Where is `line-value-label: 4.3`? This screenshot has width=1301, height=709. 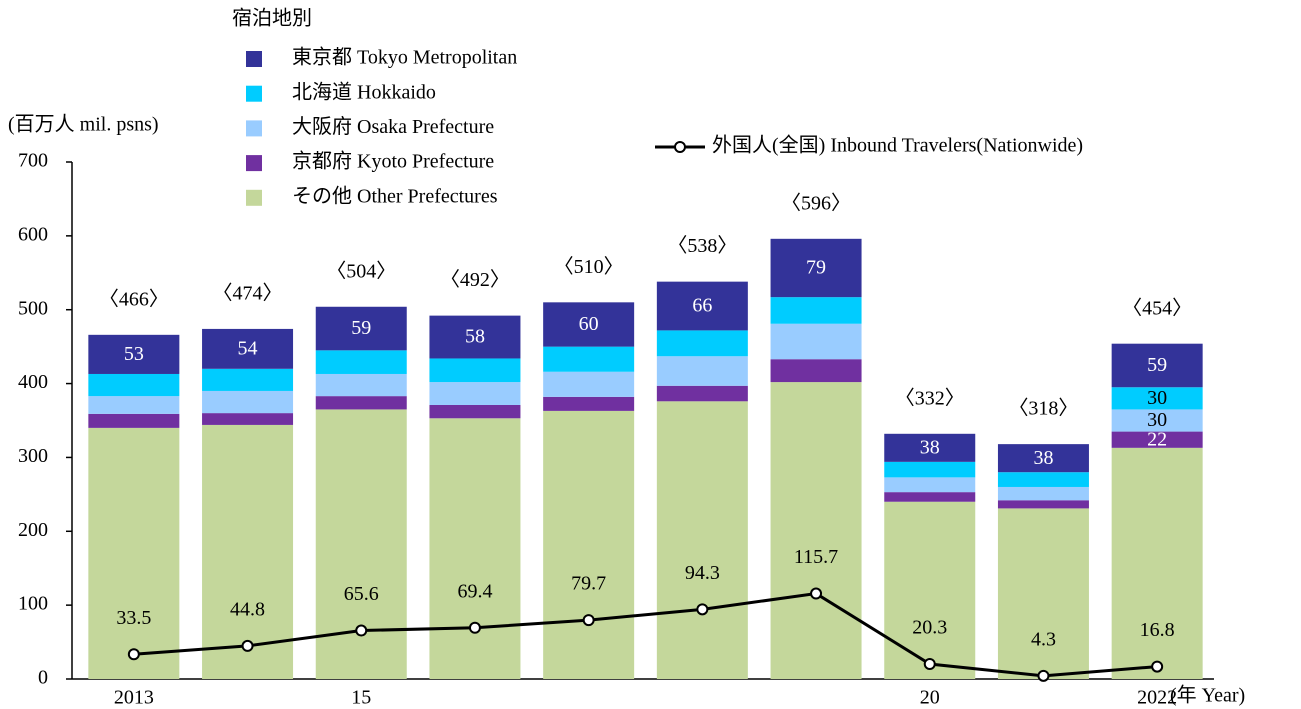
line-value-label: 4.3 is located at coordinates (1043, 639).